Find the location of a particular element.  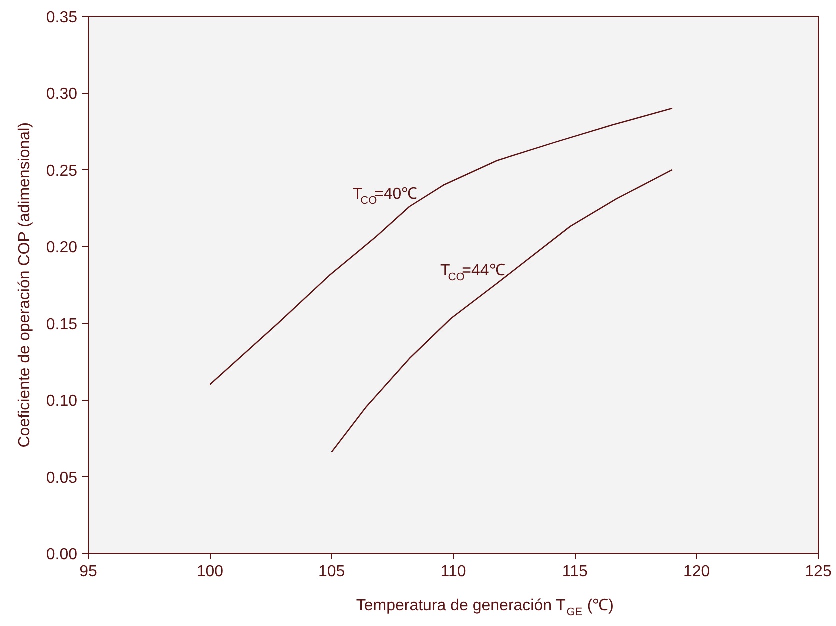

x-tick-label: 105 is located at coordinates (332, 572).